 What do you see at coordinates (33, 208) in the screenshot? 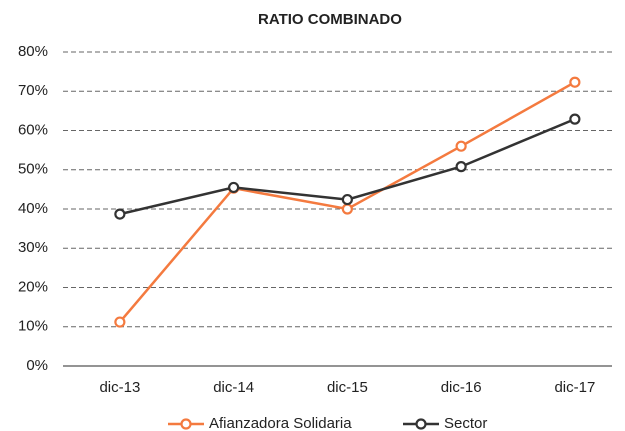
I see `y-tick-label: 40%` at bounding box center [33, 208].